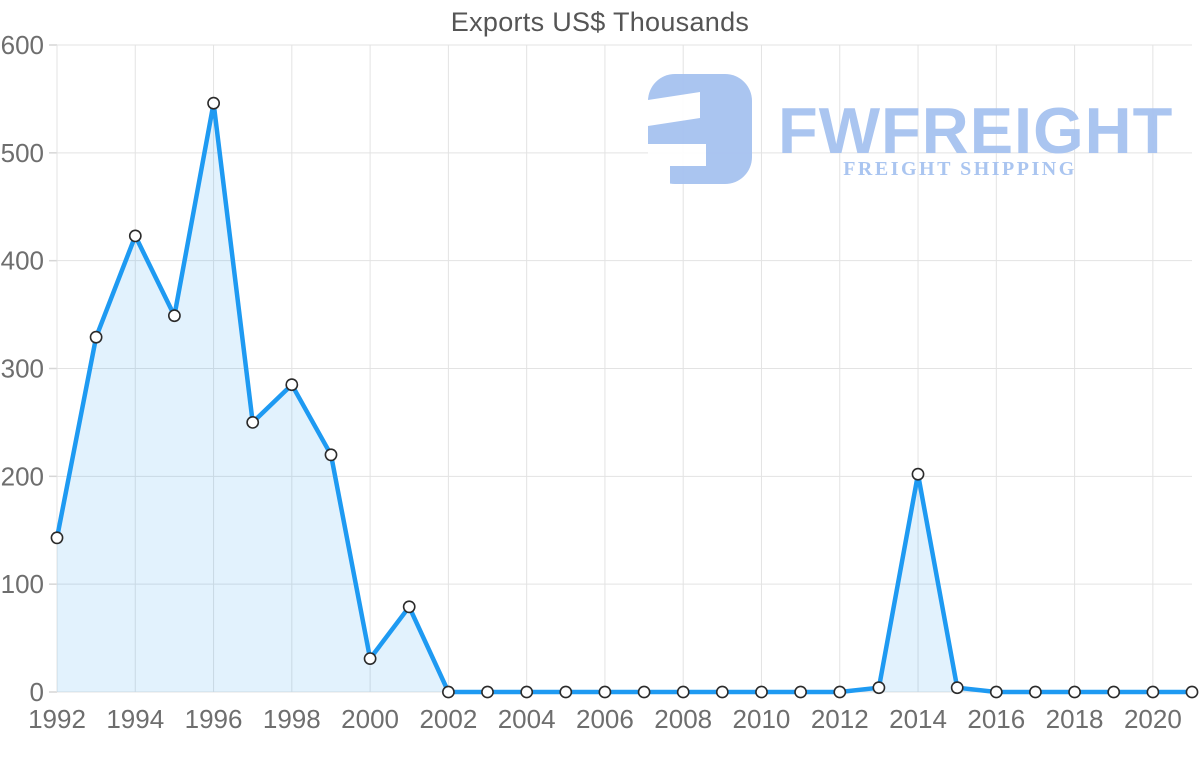 This screenshot has width=1200, height=763. What do you see at coordinates (448, 692) in the screenshot?
I see `data-point-2002` at bounding box center [448, 692].